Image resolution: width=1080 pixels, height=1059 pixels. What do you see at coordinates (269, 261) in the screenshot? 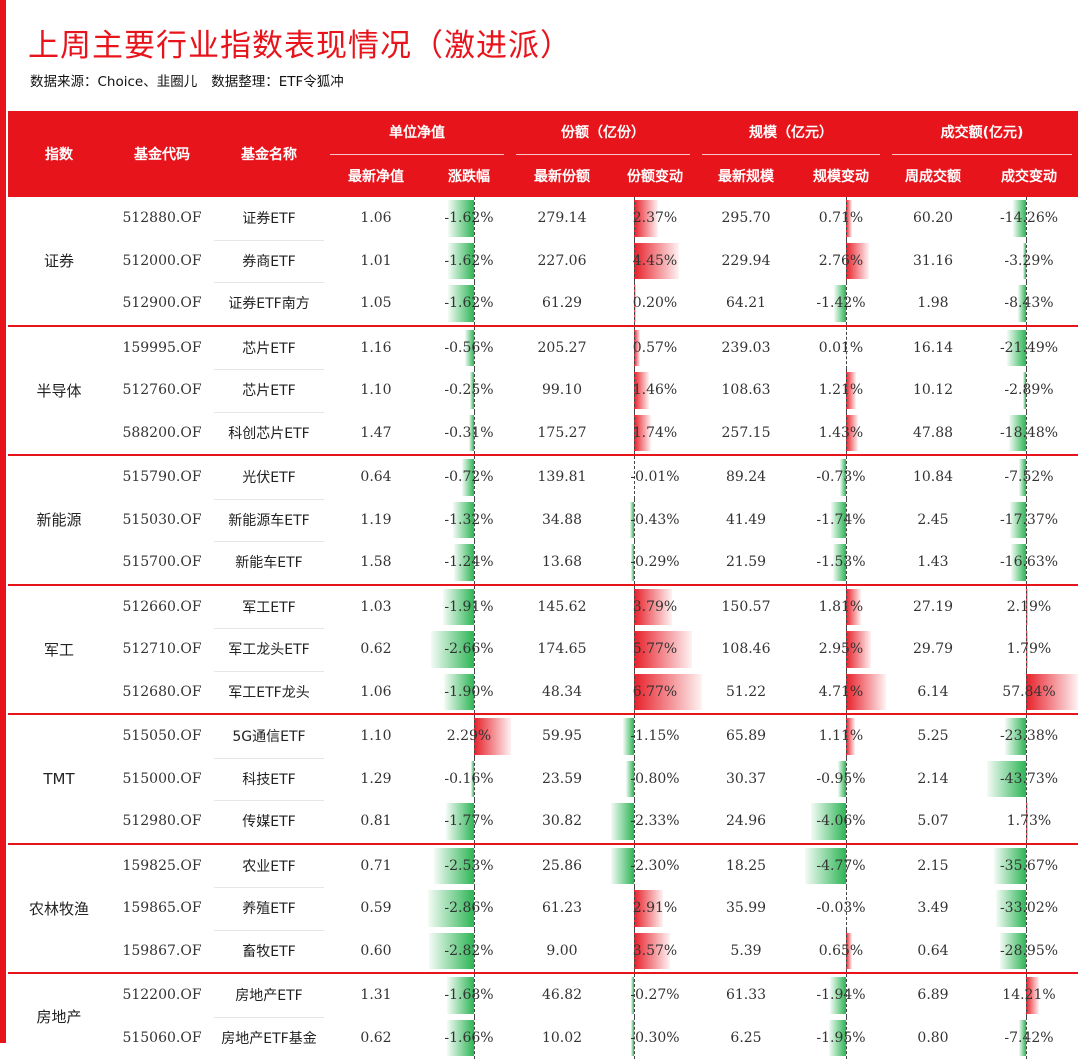
I see `fund-name: 券商ETF` at bounding box center [269, 261].